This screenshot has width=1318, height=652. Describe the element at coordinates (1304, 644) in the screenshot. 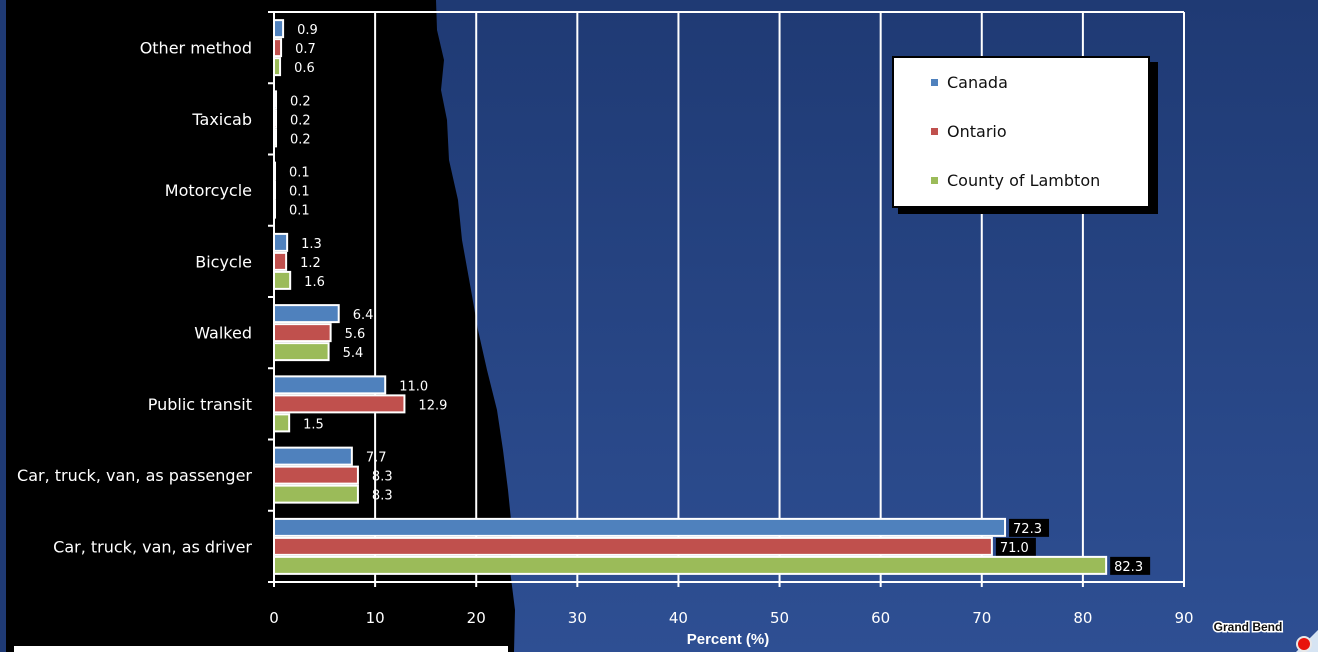

I see `sun-icon` at that location.